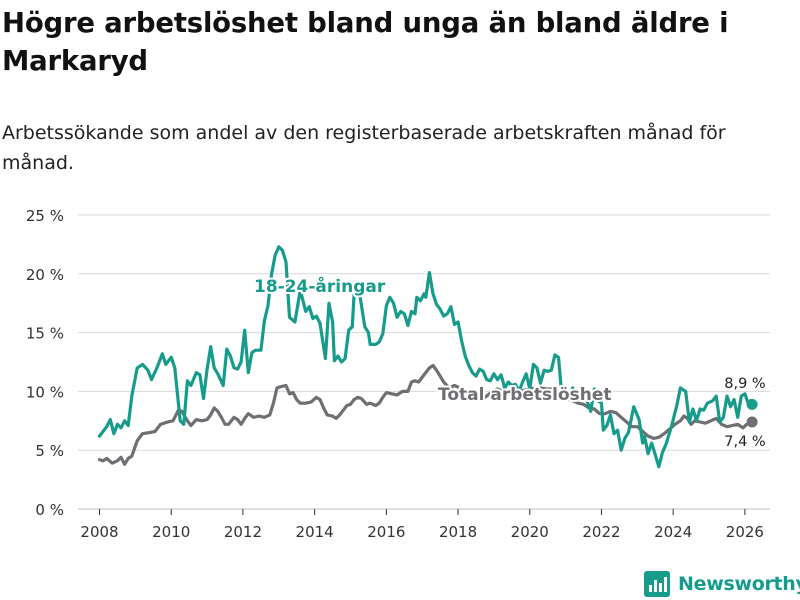 This screenshot has height=600, width=800. What do you see at coordinates (752, 404) in the screenshot?
I see `end-point-youth` at bounding box center [752, 404].